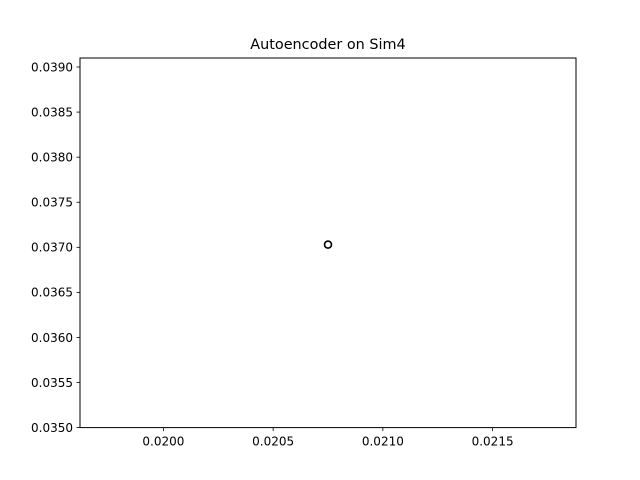 The height and width of the screenshot is (480, 640). I want to click on x-tick-label: 0.0215, so click(493, 442).